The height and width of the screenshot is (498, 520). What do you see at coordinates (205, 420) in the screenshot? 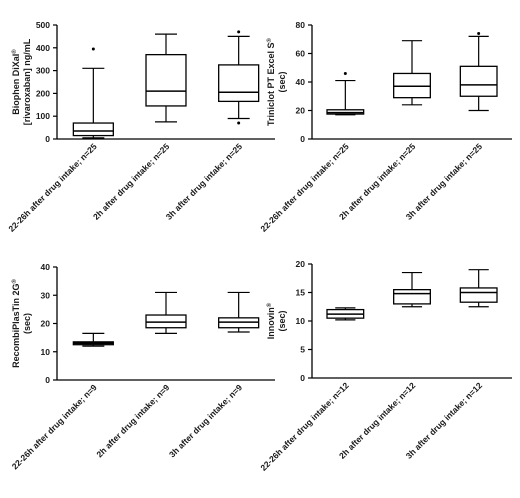
I see `x-category-label: 3h after drug intake; n=9` at bounding box center [205, 420].